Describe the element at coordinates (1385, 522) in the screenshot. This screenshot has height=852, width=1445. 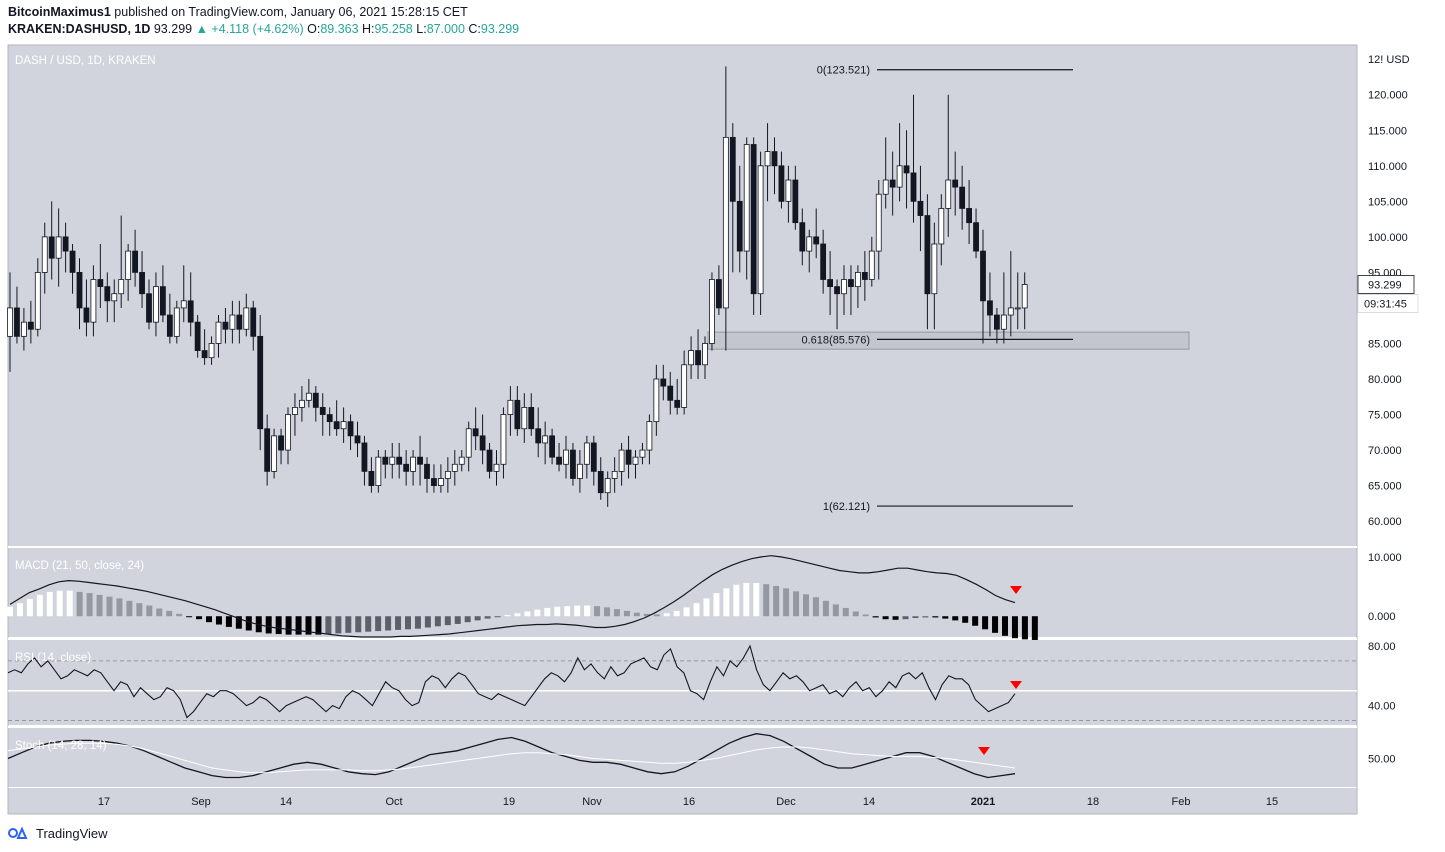
I see `price-tick-label: 60.000` at that location.